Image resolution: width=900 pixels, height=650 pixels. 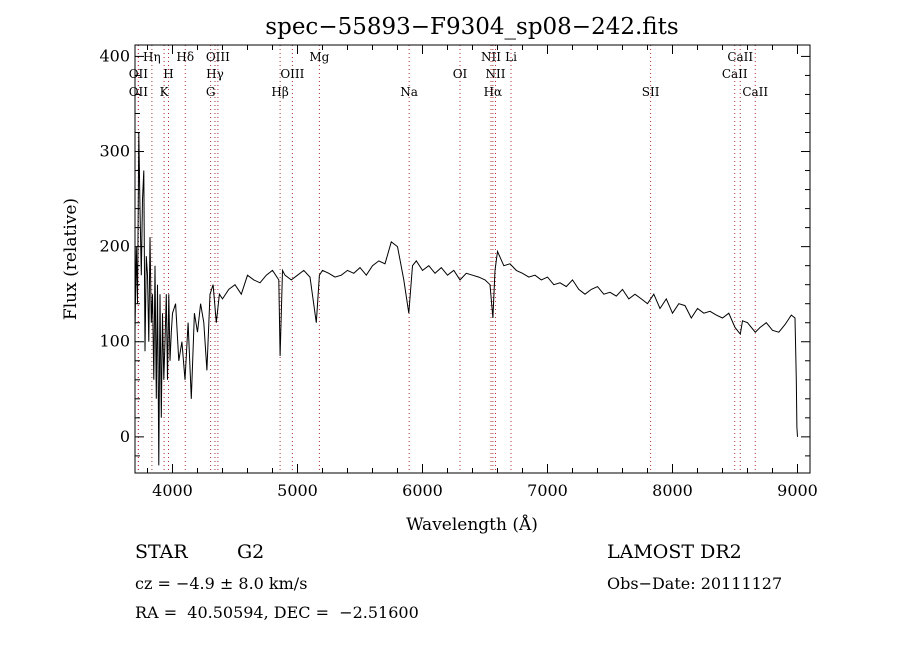 What do you see at coordinates (797, 490) in the screenshot?
I see `x-tick-label-9000: 9000` at bounding box center [797, 490].